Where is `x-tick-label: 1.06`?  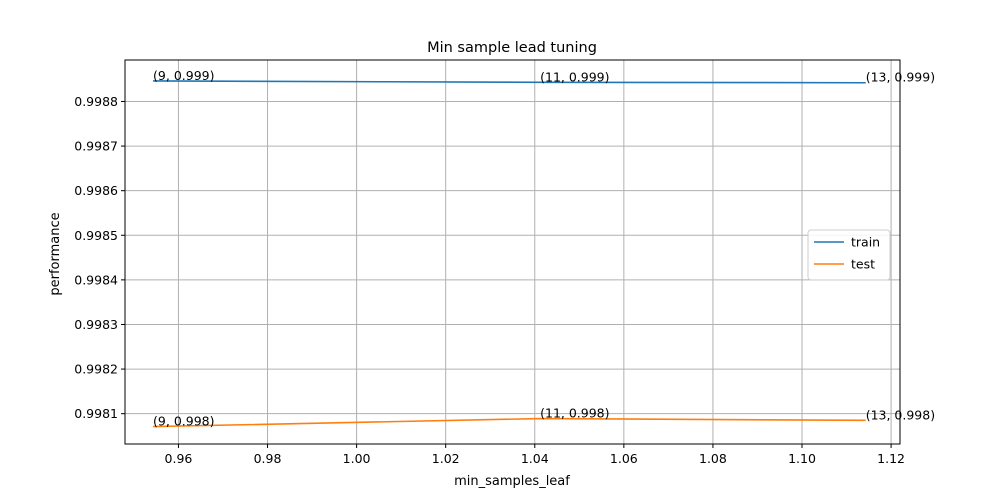
x-tick-label: 1.06 is located at coordinates (624, 458).